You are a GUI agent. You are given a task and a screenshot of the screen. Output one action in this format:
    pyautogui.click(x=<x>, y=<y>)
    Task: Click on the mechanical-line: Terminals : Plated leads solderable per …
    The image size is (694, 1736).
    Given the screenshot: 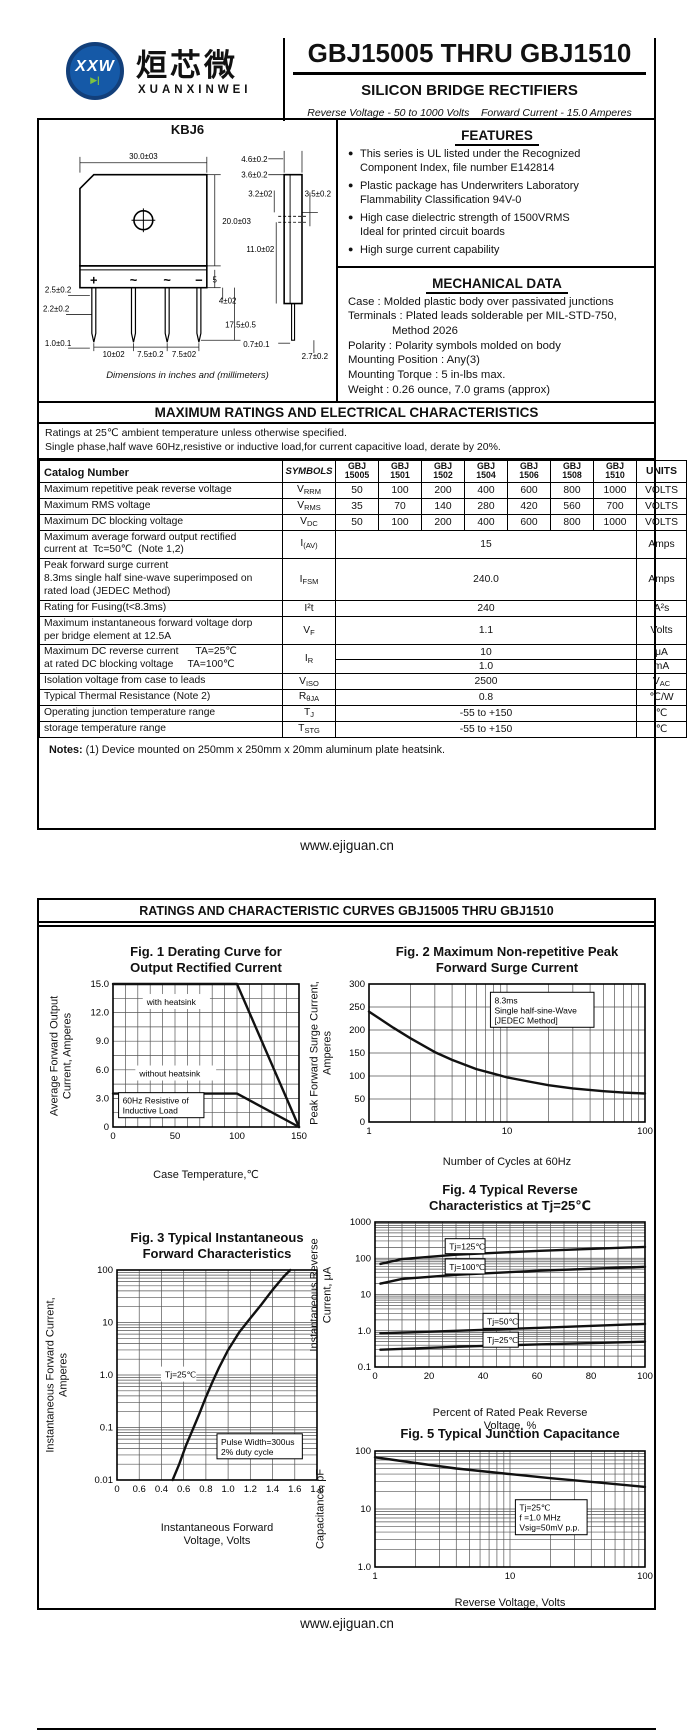 What is the action you would take?
    pyautogui.click(x=482, y=316)
    